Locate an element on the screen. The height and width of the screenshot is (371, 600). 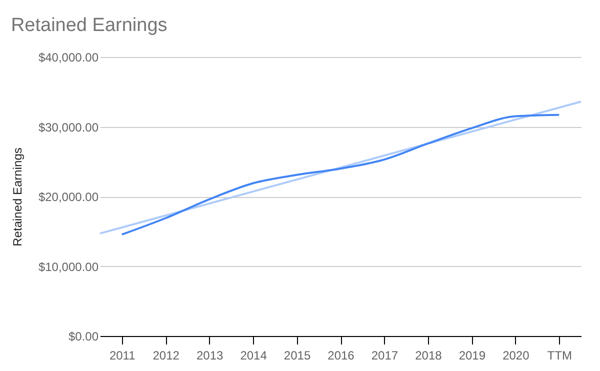
x-tick-label: 2018 is located at coordinates (428, 355).